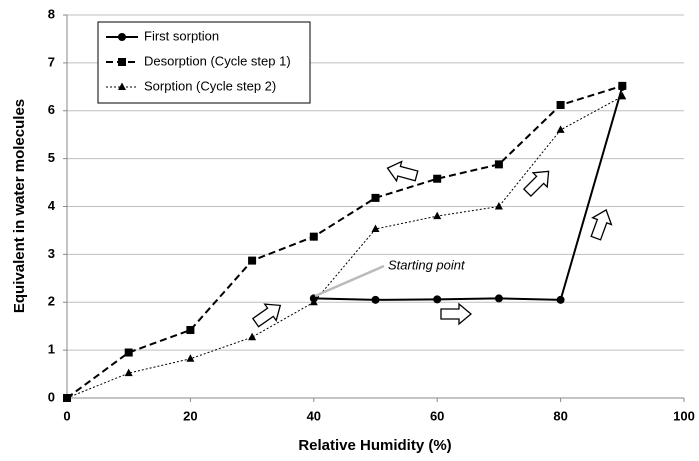  What do you see at coordinates (190, 415) in the screenshot?
I see `x-tick-label: 20` at bounding box center [190, 415].